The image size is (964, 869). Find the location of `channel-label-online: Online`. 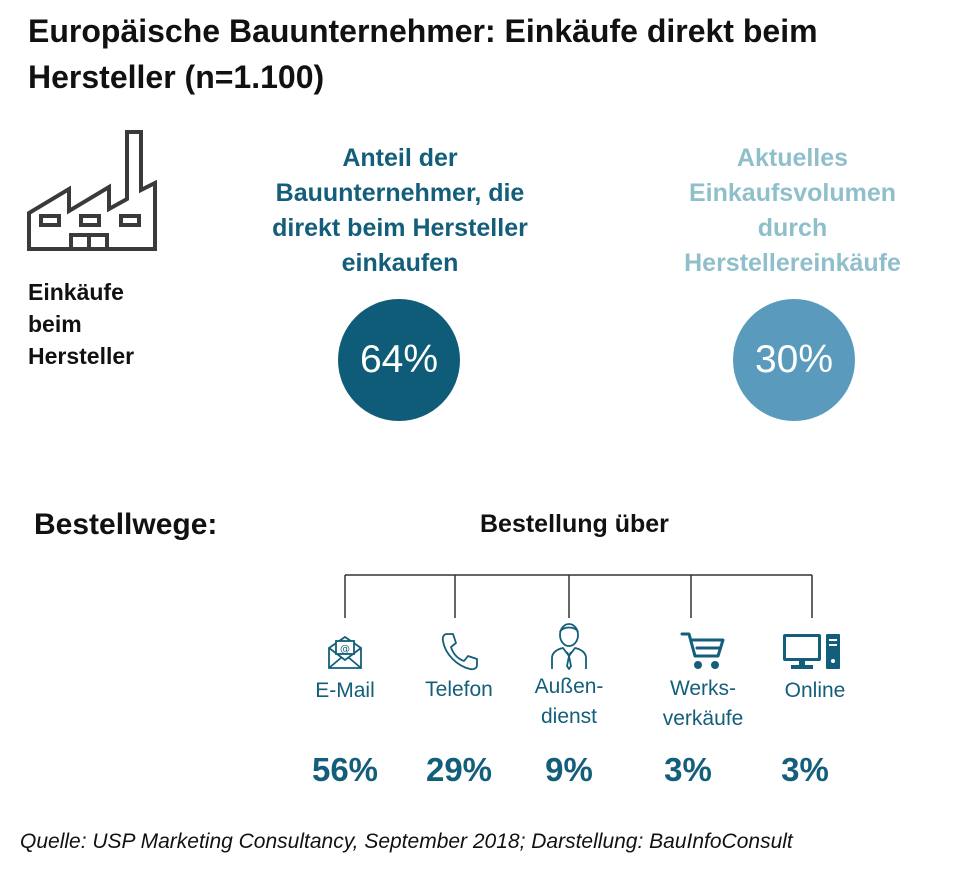

channel-label-online: Online is located at coordinates (815, 690).